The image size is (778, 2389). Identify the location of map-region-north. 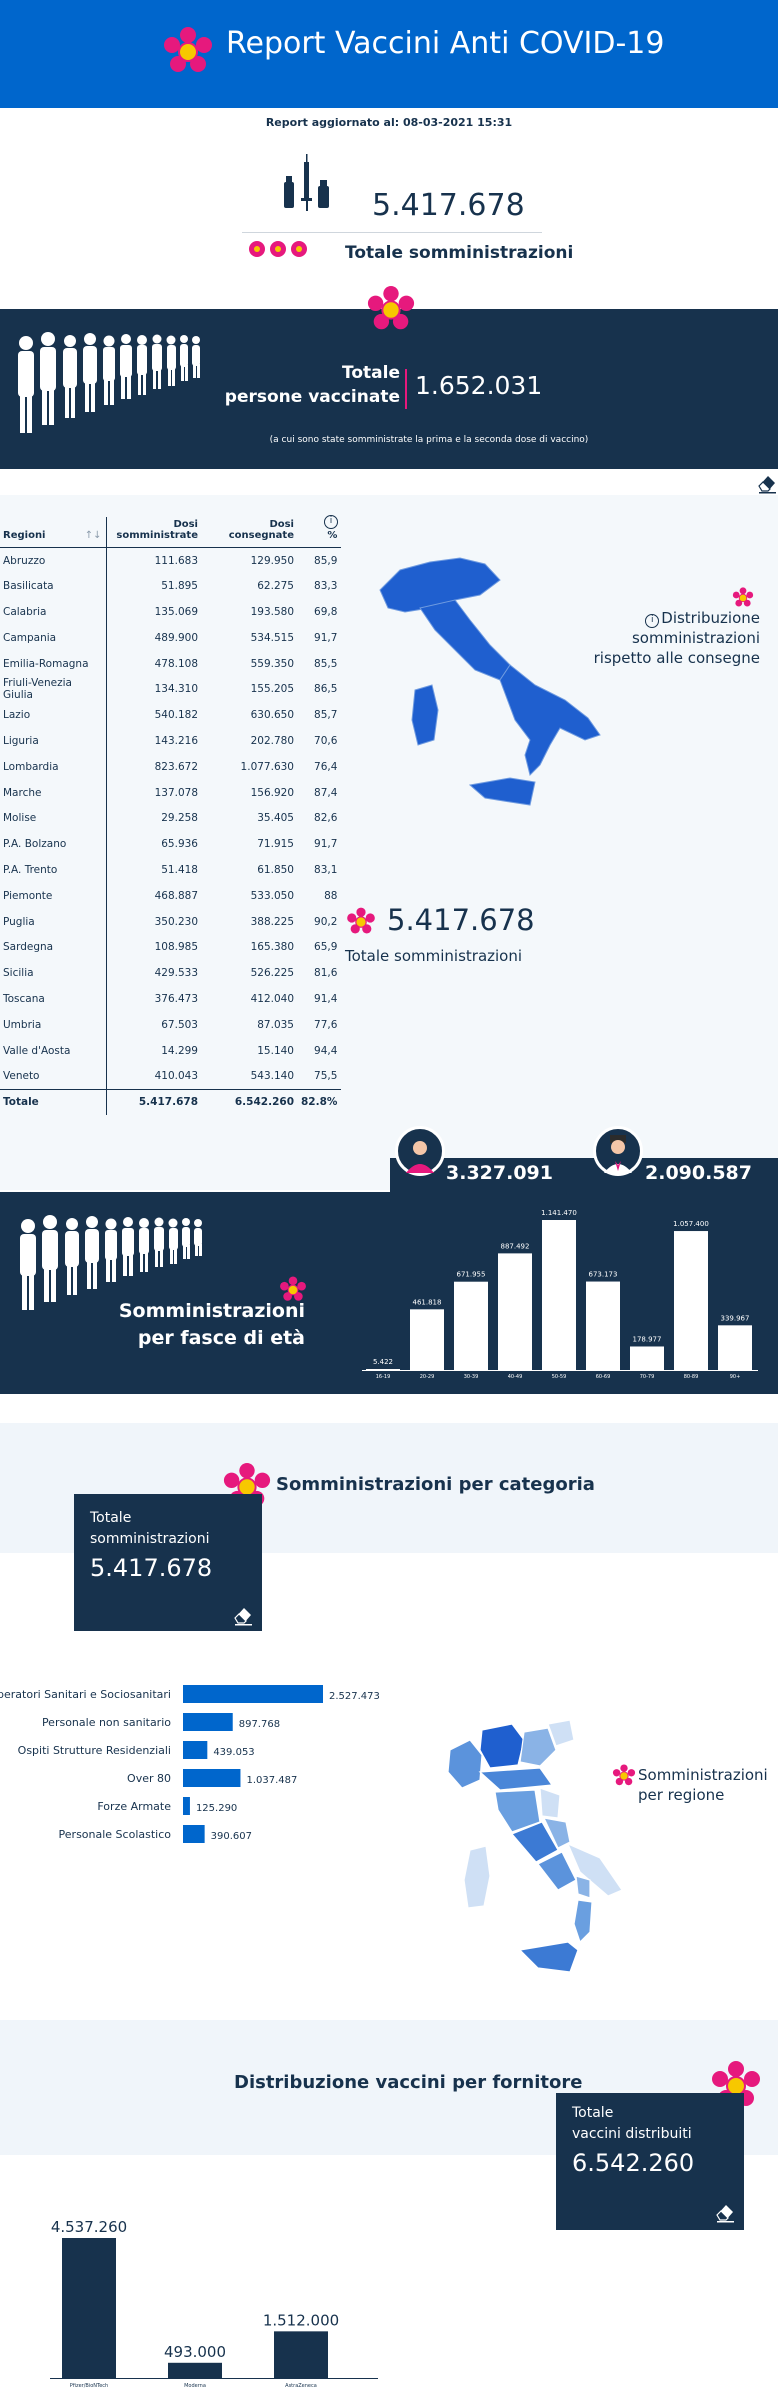
(440, 585).